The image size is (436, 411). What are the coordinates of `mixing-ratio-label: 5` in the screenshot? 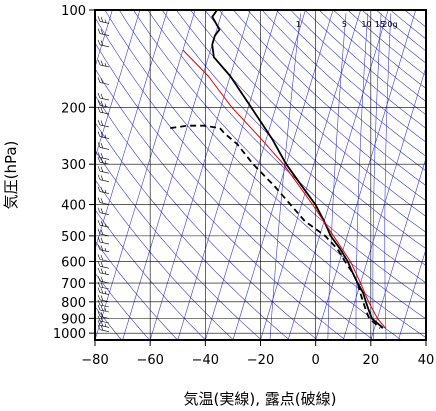 It's located at (344, 24).